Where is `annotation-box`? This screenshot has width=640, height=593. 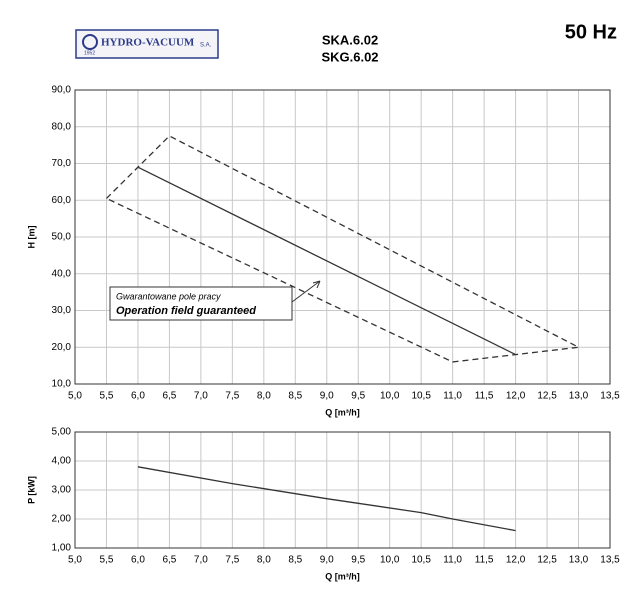 annotation-box is located at coordinates (201, 303).